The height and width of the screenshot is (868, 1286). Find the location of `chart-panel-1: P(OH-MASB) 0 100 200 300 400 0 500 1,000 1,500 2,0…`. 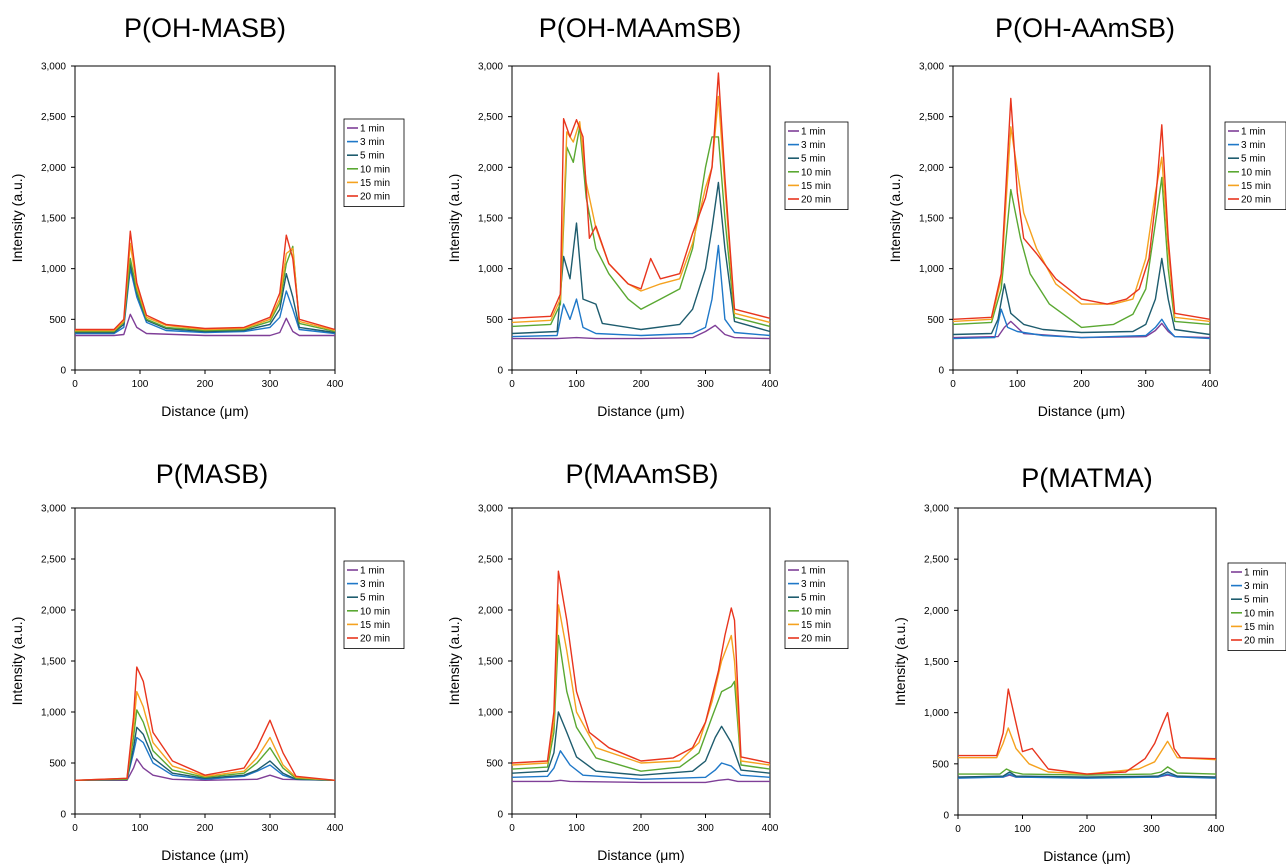

chart-panel-1: P(OH-MASB) 0 100 200 300 400 0 500 1,000 1,500 2,0… is located at coordinates (207, 216).